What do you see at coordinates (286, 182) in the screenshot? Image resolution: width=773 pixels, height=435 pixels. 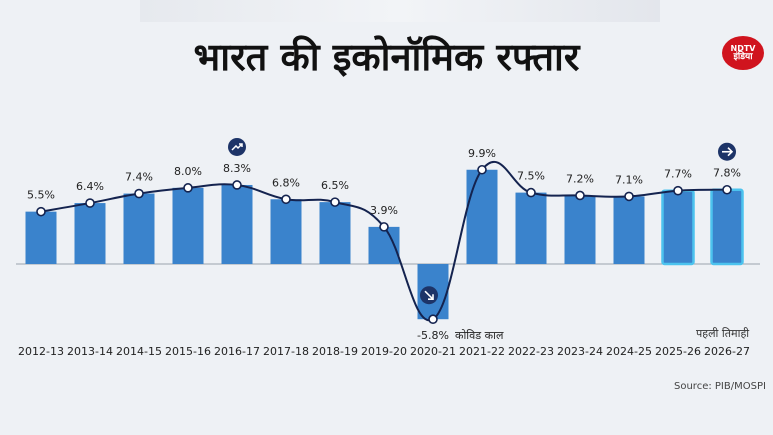 I see `value-label-2017-18: 6.8%` at bounding box center [286, 182].